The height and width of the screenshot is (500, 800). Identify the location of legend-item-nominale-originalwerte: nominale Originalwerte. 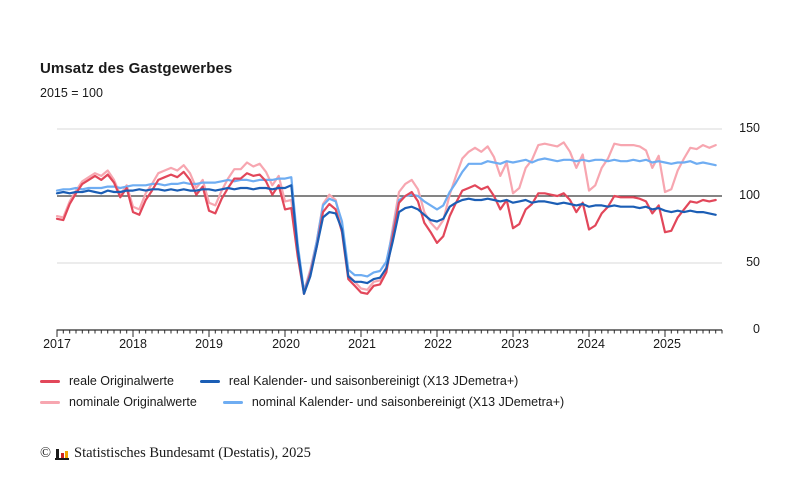
(118, 402).